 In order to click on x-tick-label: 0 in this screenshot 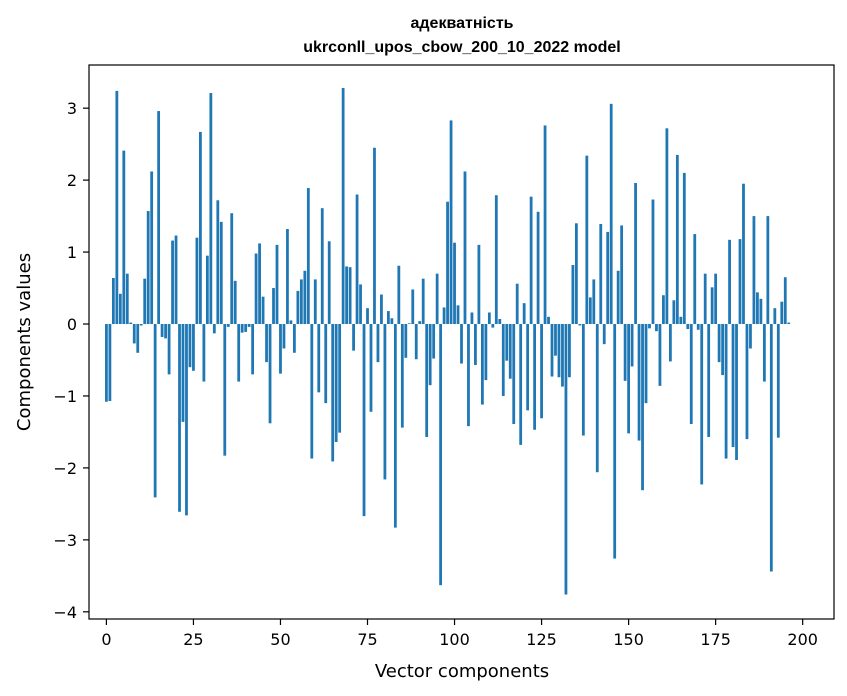, I will do `click(106, 639)`.